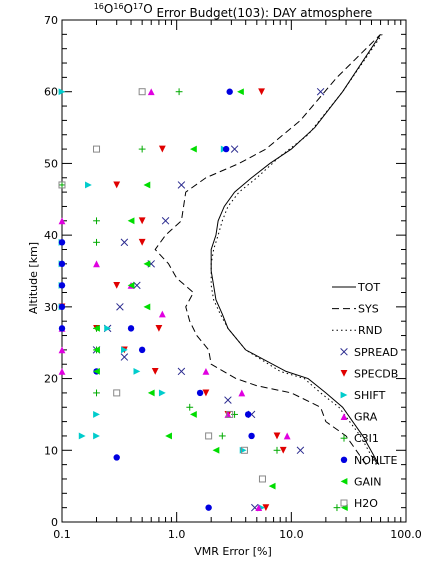 The width and height of the screenshot is (425, 566). What do you see at coordinates (344, 373) in the screenshot?
I see `legend-swatch-specdb` at bounding box center [344, 373].